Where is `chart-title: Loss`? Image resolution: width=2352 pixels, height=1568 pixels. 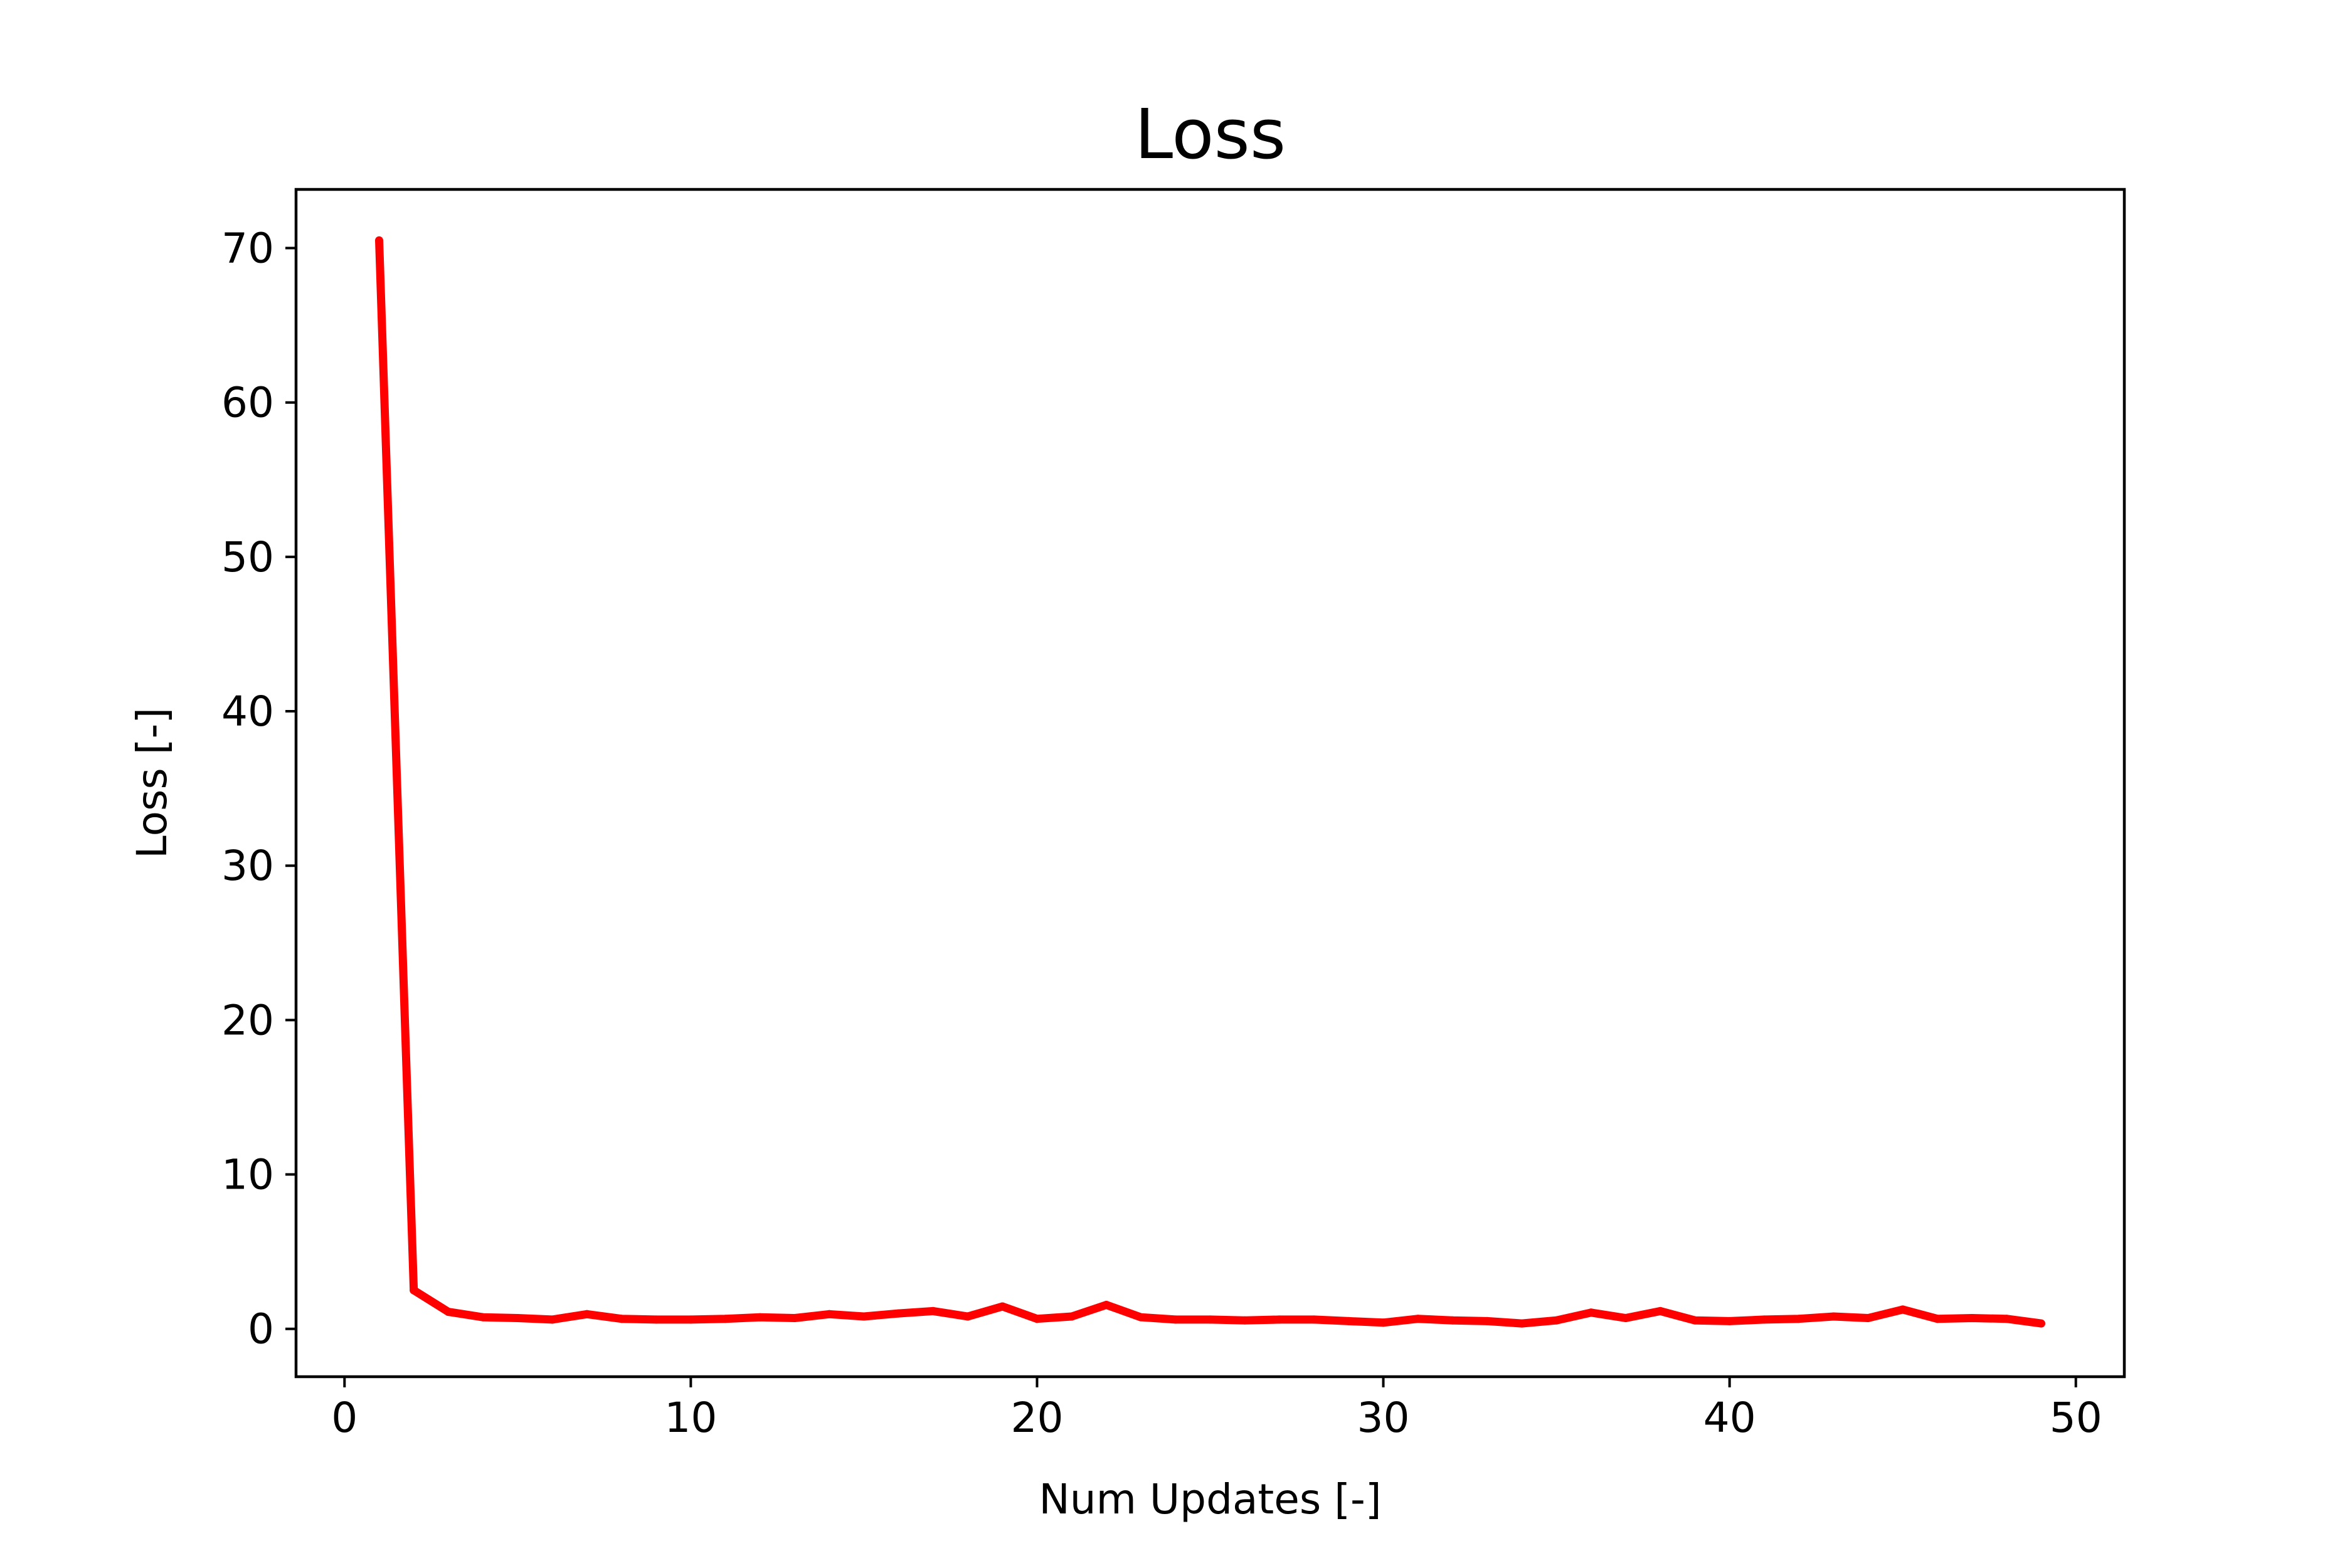 chart-title: Loss is located at coordinates (1210, 134).